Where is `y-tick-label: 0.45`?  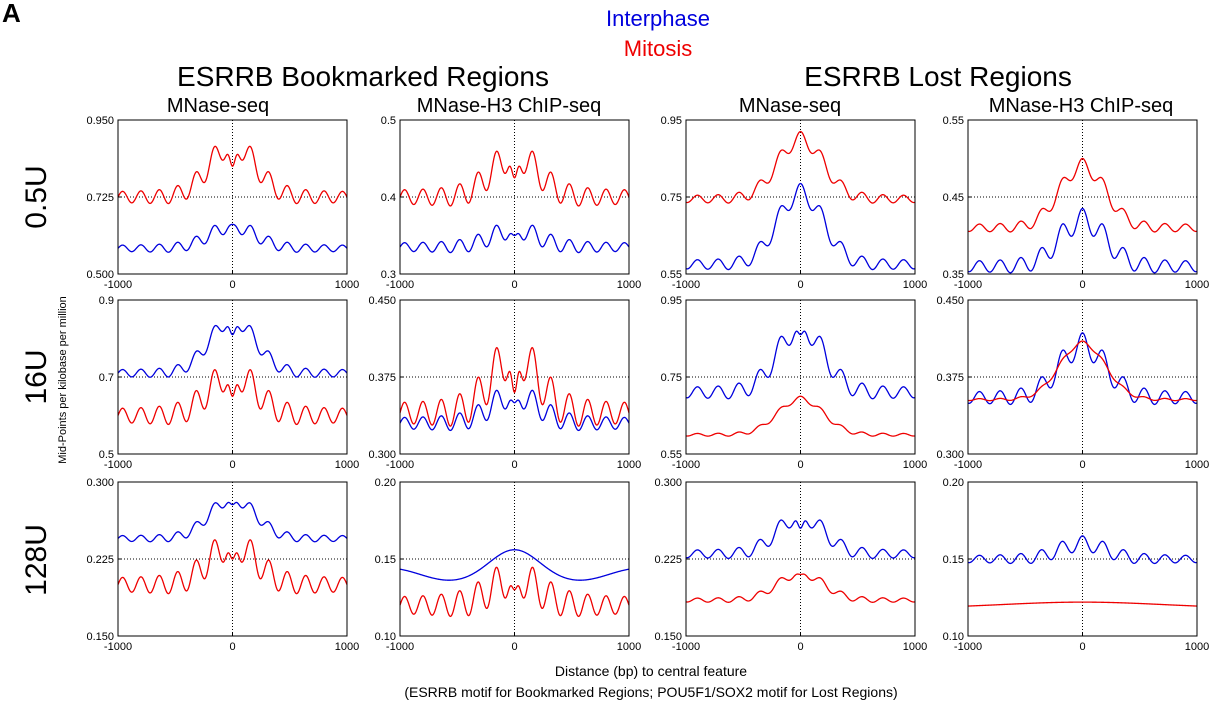 y-tick-label: 0.45 is located at coordinates (953, 198).